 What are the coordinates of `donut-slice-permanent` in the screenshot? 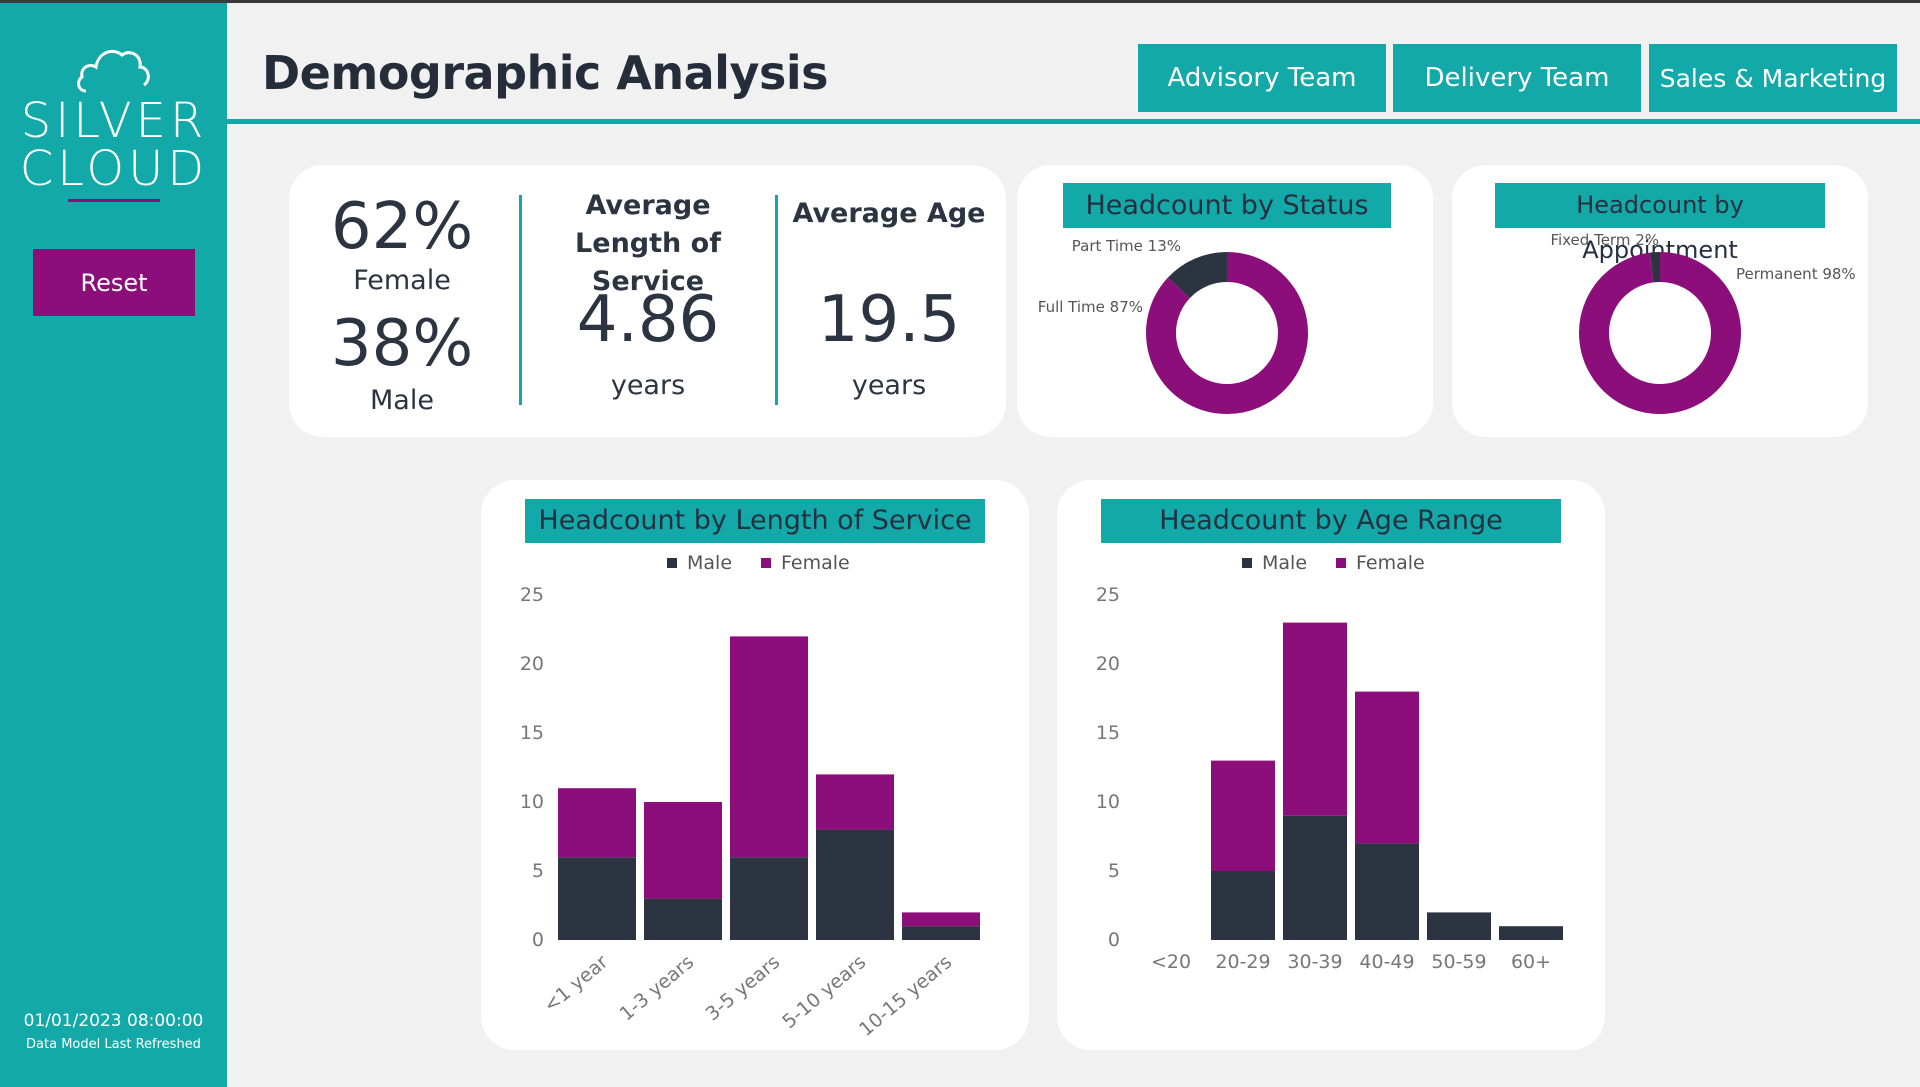 It's located at (1660, 333).